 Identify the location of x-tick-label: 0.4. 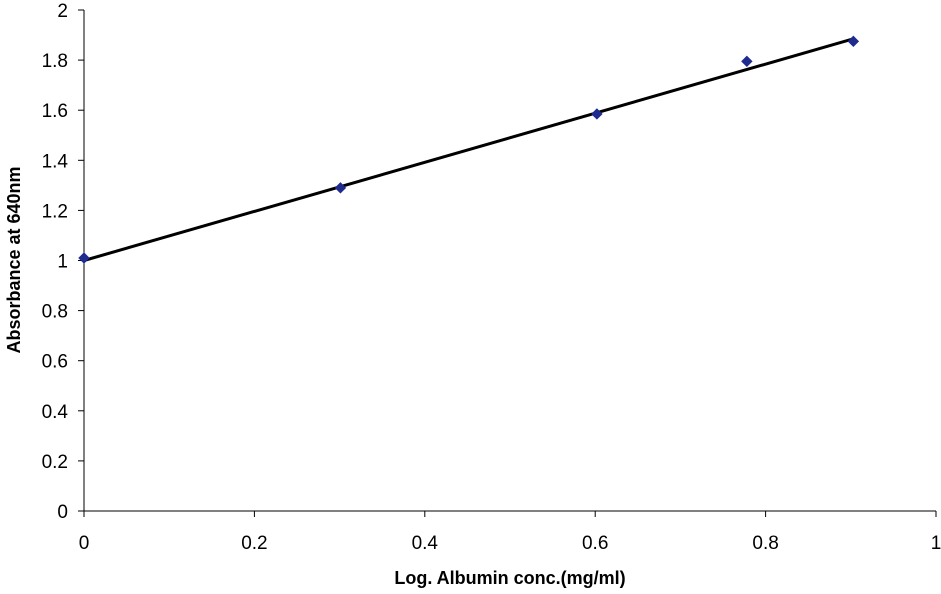
(425, 543).